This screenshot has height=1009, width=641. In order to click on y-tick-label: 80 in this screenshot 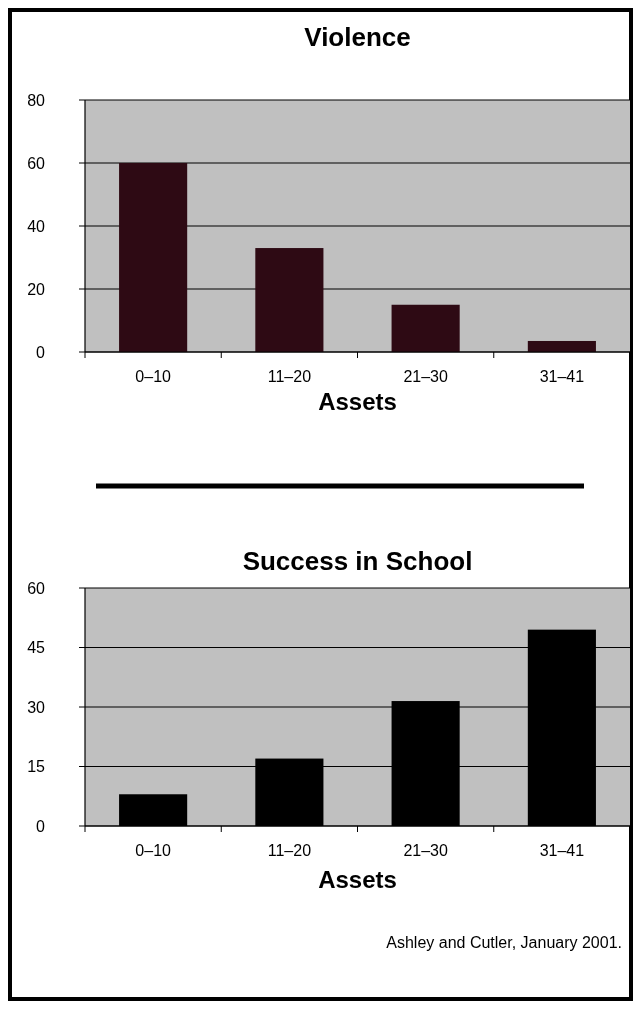, I will do `click(36, 100)`.